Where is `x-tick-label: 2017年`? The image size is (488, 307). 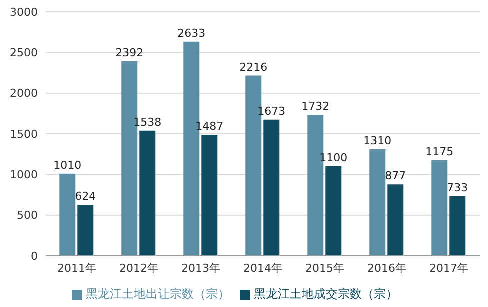
x-tick-label: 2017年 is located at coordinates (449, 268).